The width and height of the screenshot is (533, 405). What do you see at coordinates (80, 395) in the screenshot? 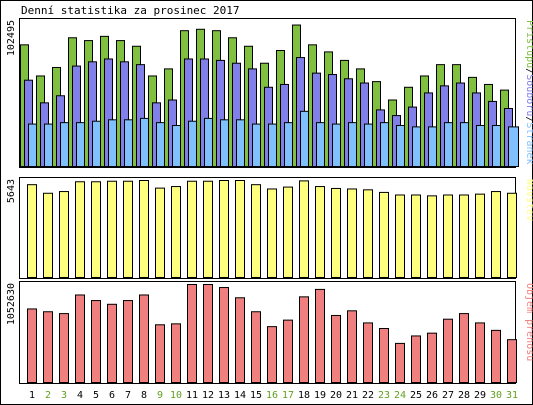
I see `x-tick-label-4: 4` at bounding box center [80, 395].